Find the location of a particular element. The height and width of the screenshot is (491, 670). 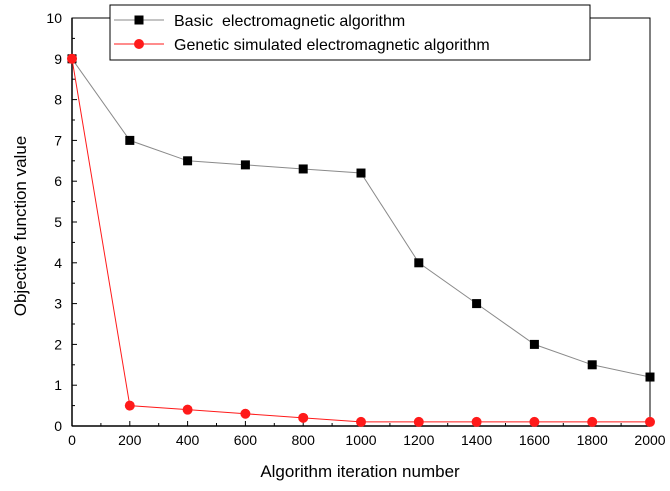

legend-box is located at coordinates (350, 32).